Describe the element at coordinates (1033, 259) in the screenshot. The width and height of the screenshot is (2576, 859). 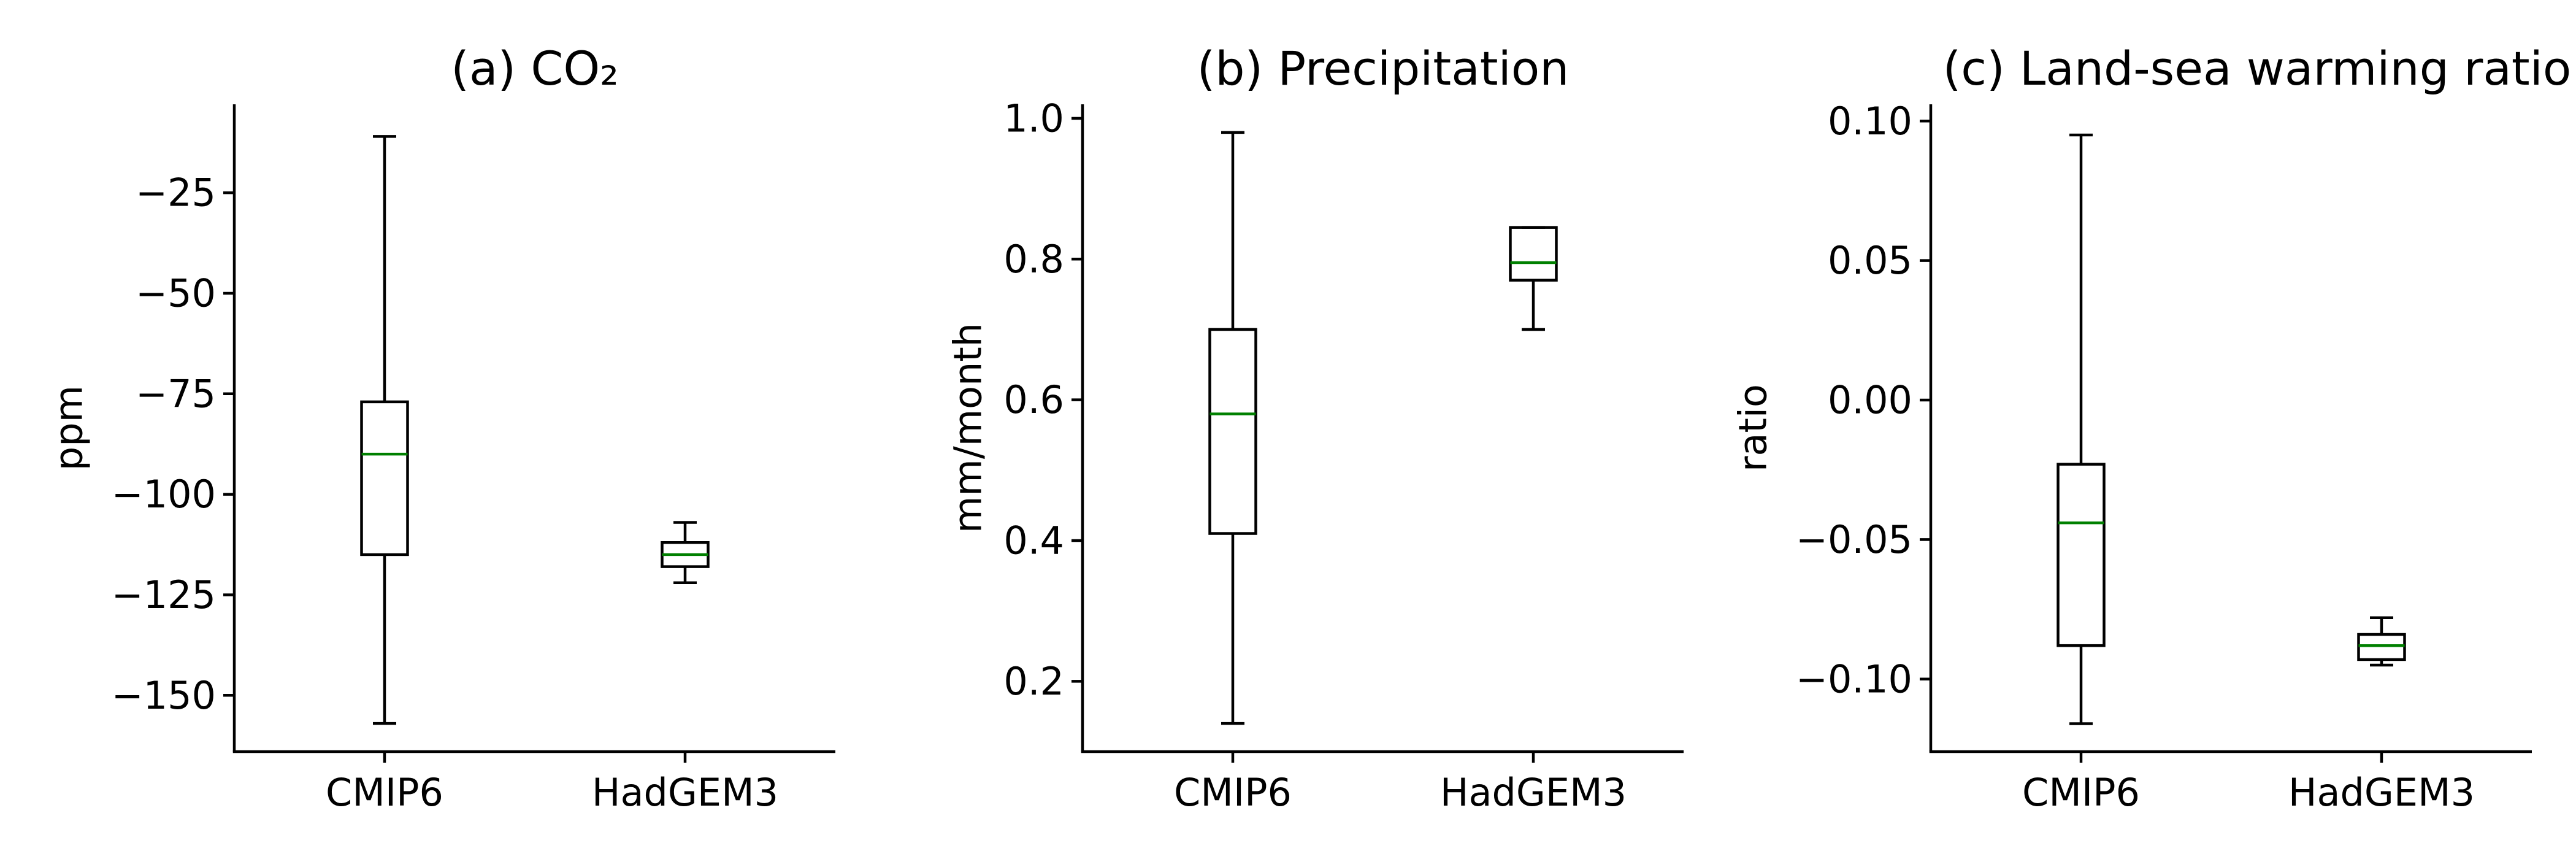
I see `y-tick-label: 0.8` at that location.